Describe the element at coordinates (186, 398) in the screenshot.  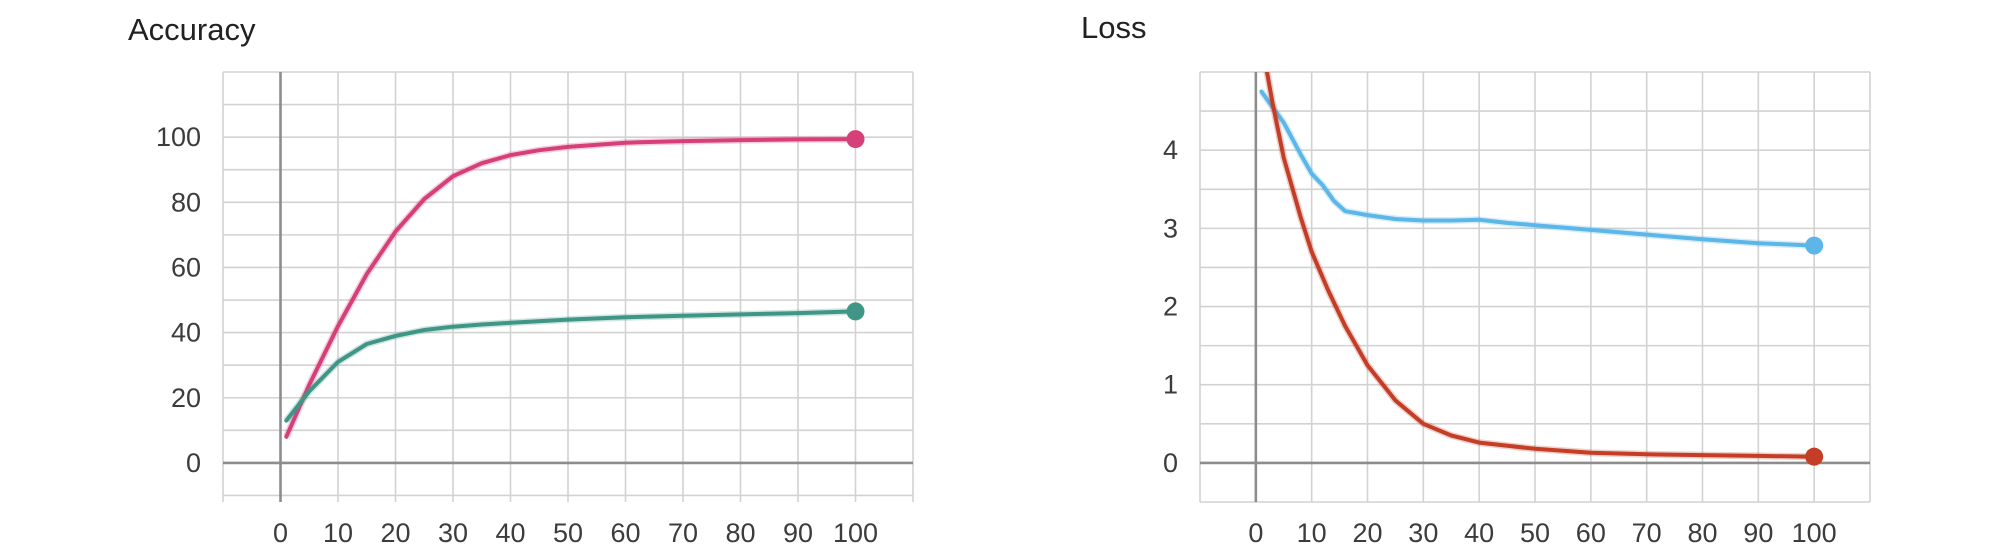
I see `accuracy-y-tick-label: 20` at that location.